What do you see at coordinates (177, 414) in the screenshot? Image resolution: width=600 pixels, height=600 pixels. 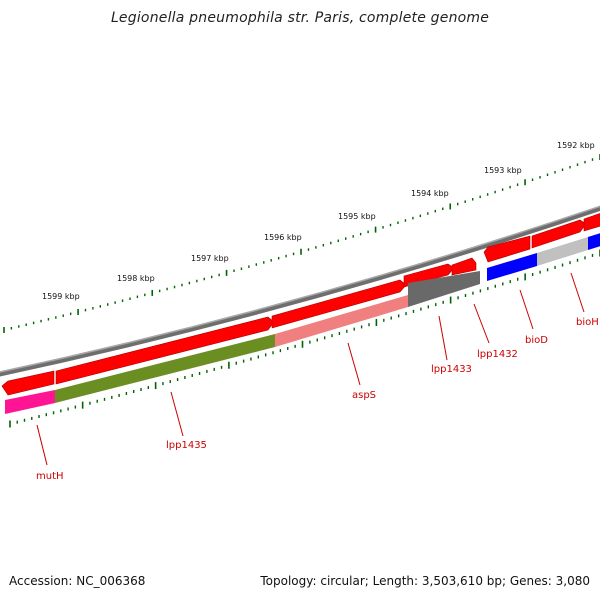 I see `leader-lpp1435` at bounding box center [177, 414].